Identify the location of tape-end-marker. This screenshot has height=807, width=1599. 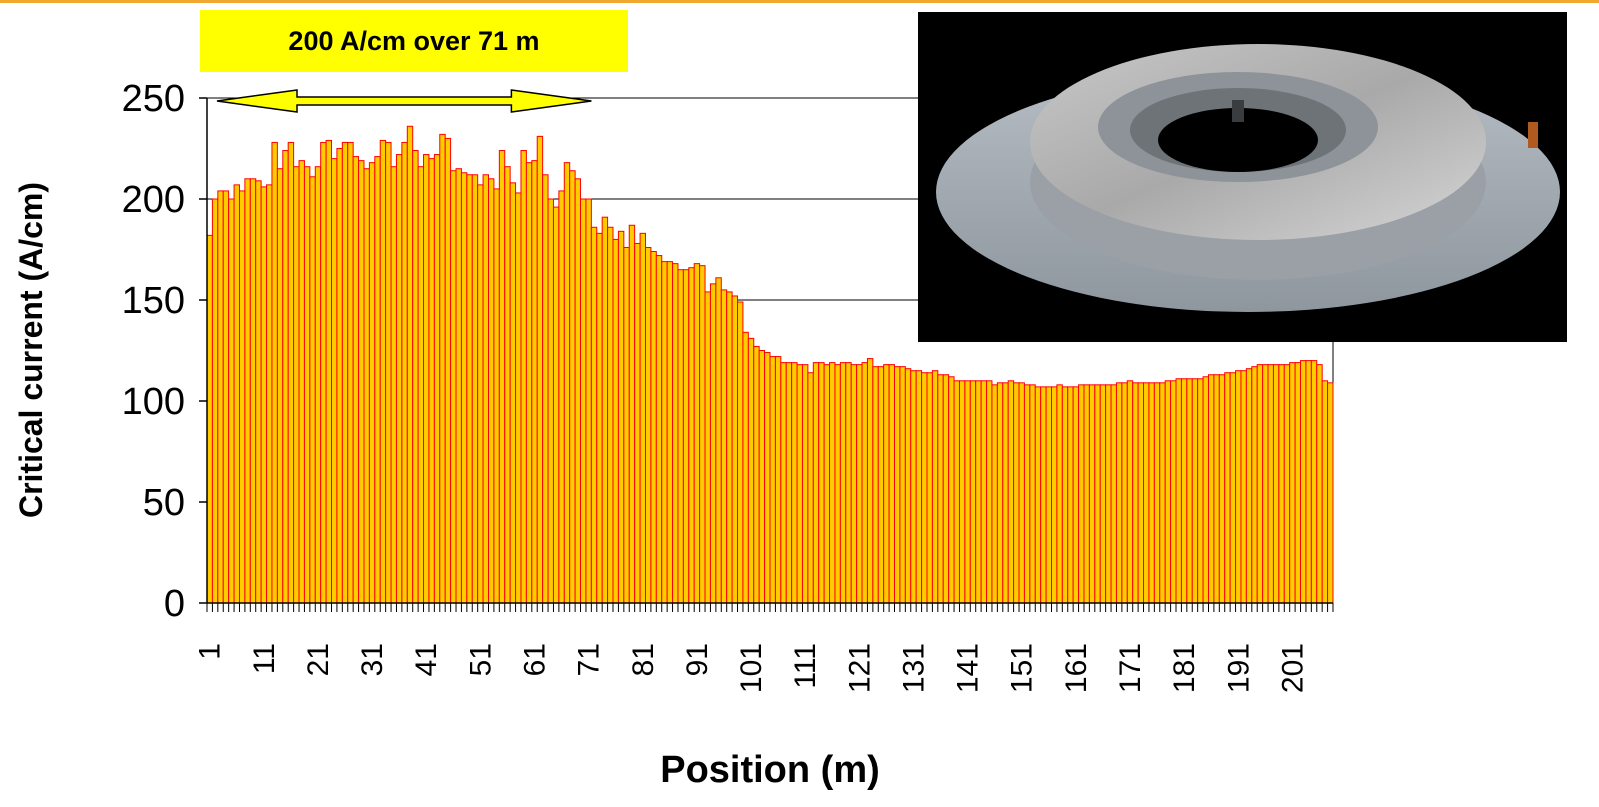
(1533, 135).